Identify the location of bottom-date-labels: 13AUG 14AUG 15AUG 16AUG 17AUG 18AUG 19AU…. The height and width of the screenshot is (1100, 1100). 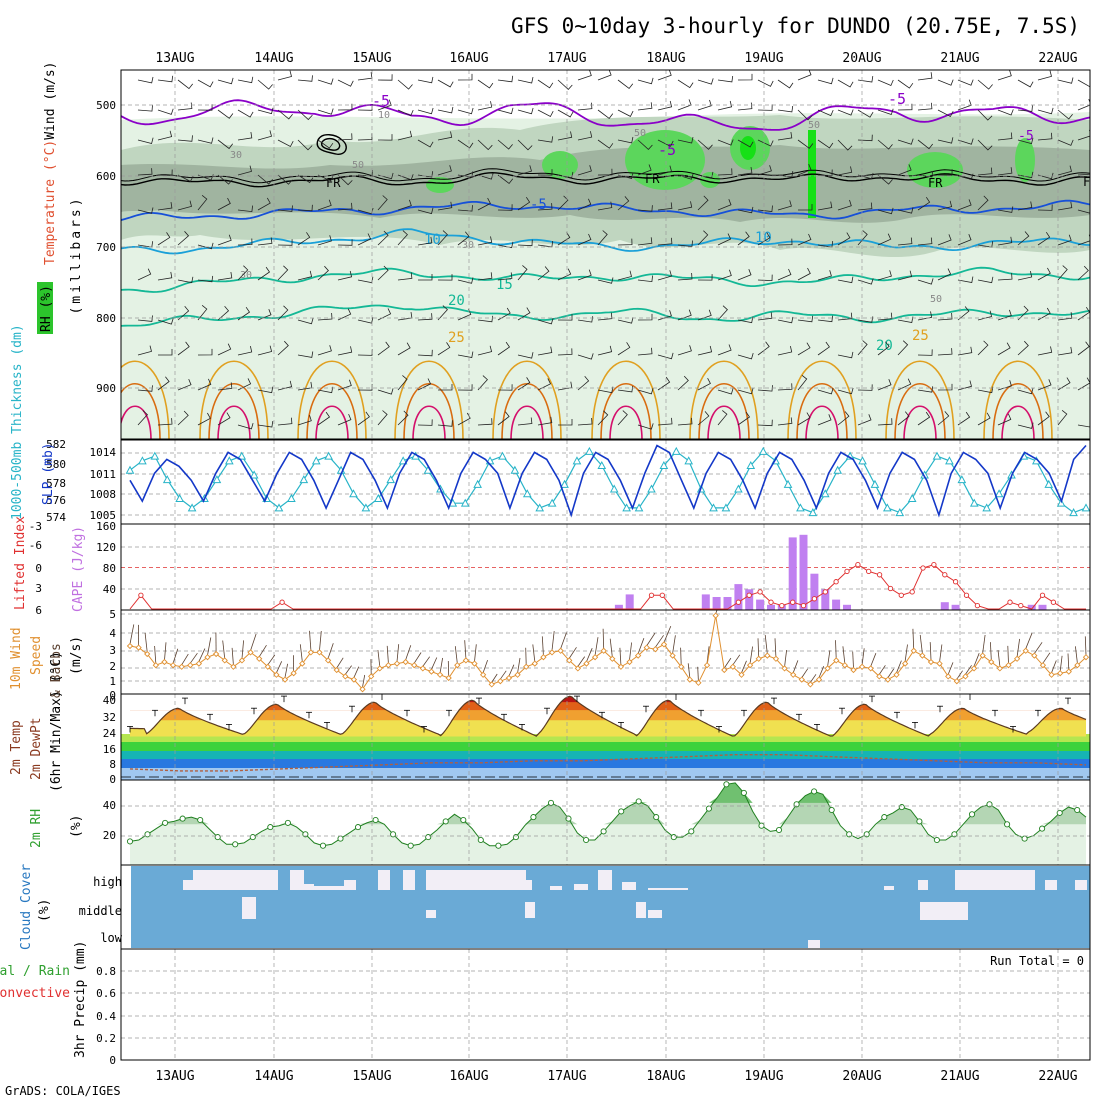
(616, 1076).